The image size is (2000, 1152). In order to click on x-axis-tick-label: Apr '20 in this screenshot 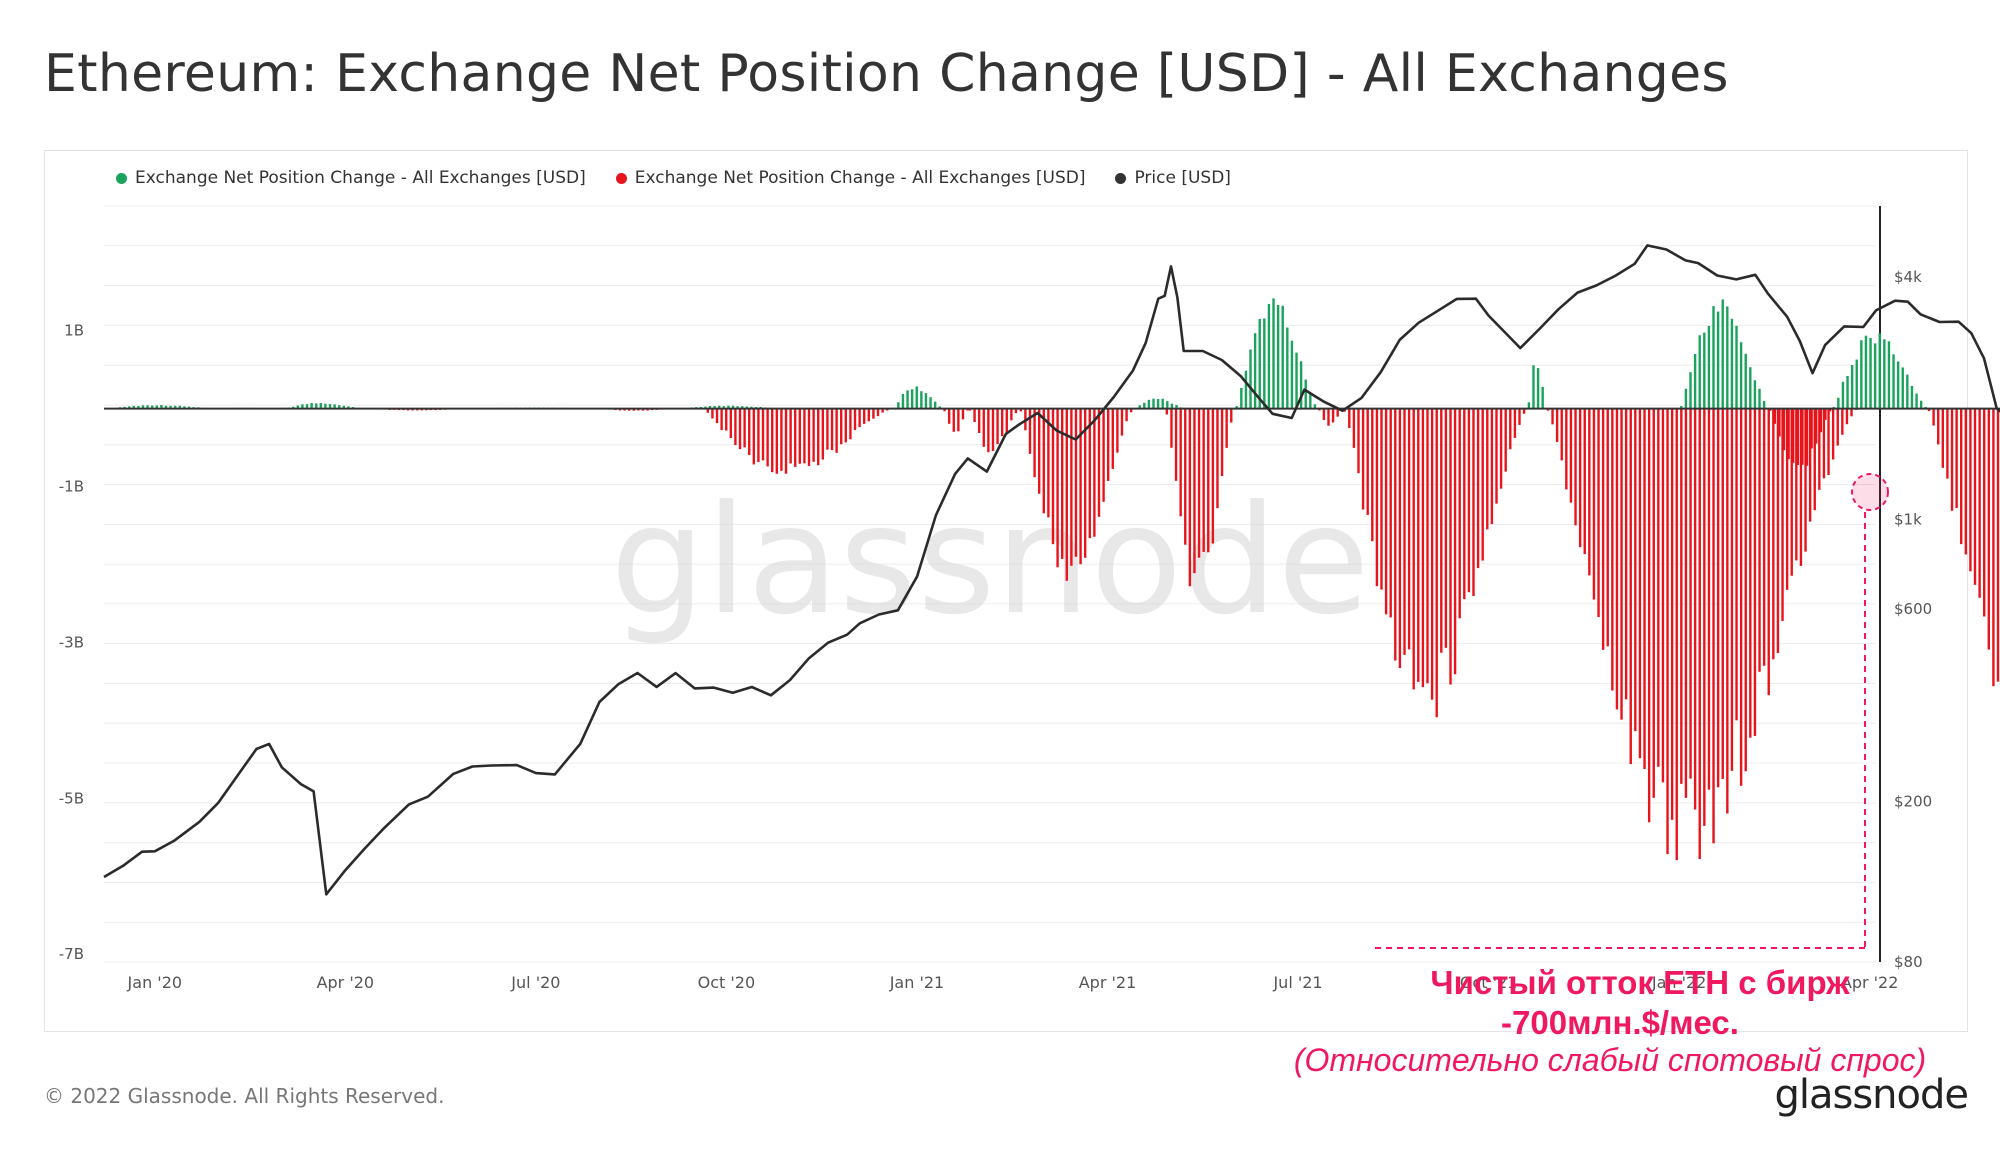, I will do `click(346, 982)`.